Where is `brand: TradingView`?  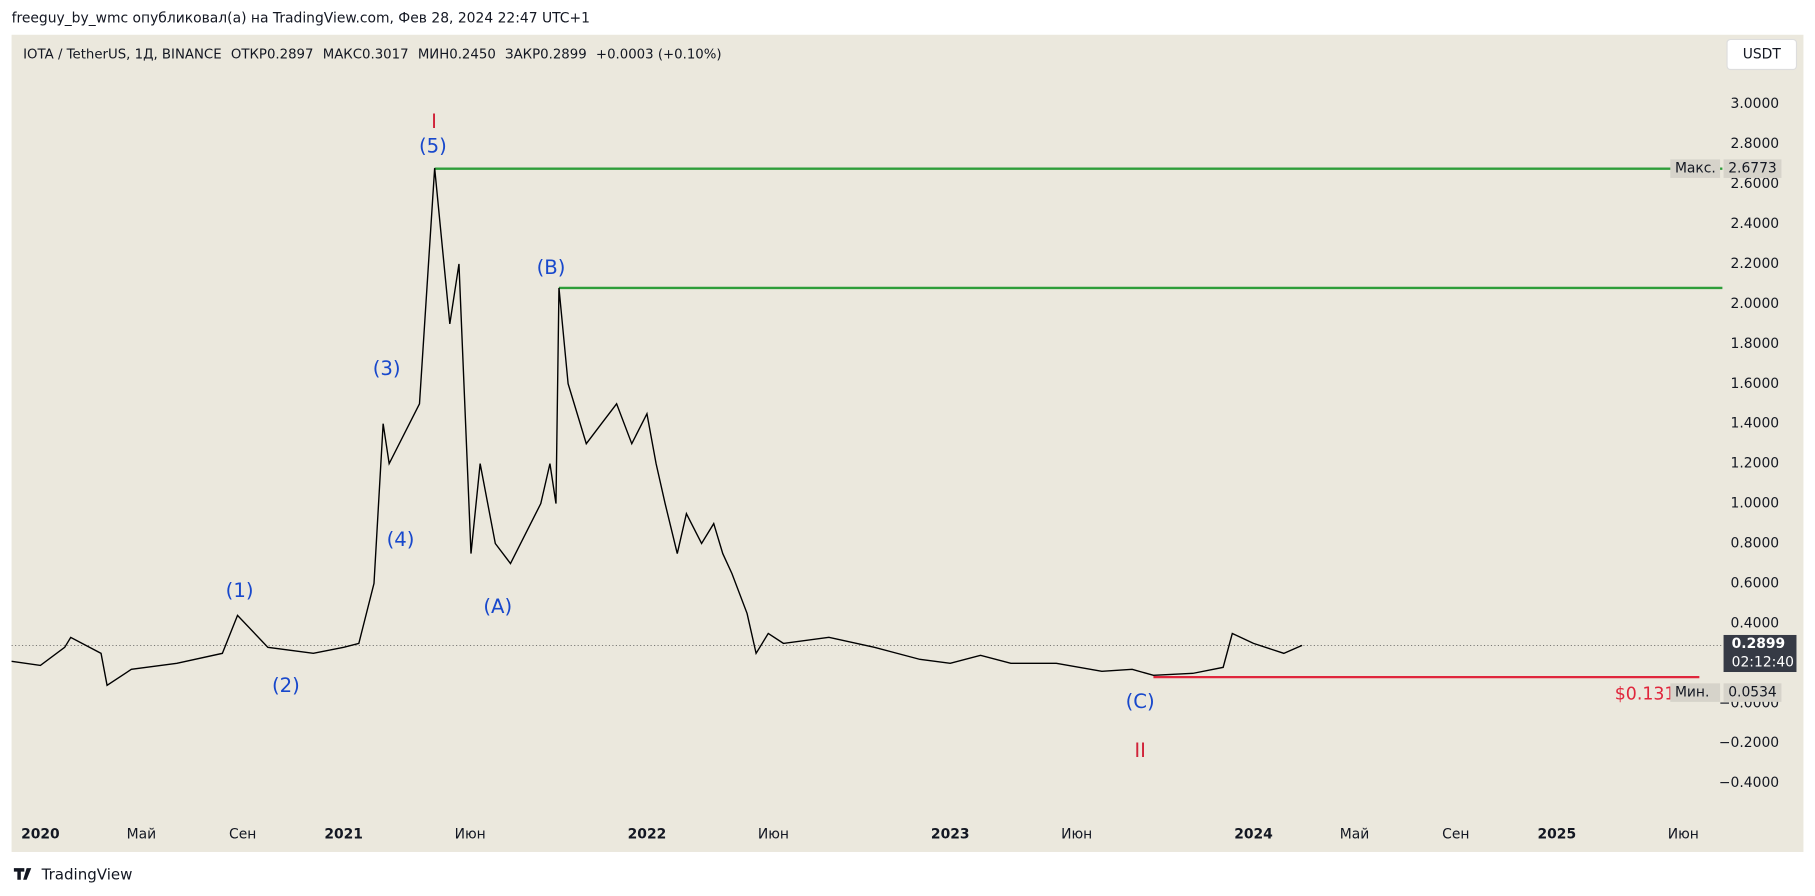 brand: TradingView is located at coordinates (87, 875).